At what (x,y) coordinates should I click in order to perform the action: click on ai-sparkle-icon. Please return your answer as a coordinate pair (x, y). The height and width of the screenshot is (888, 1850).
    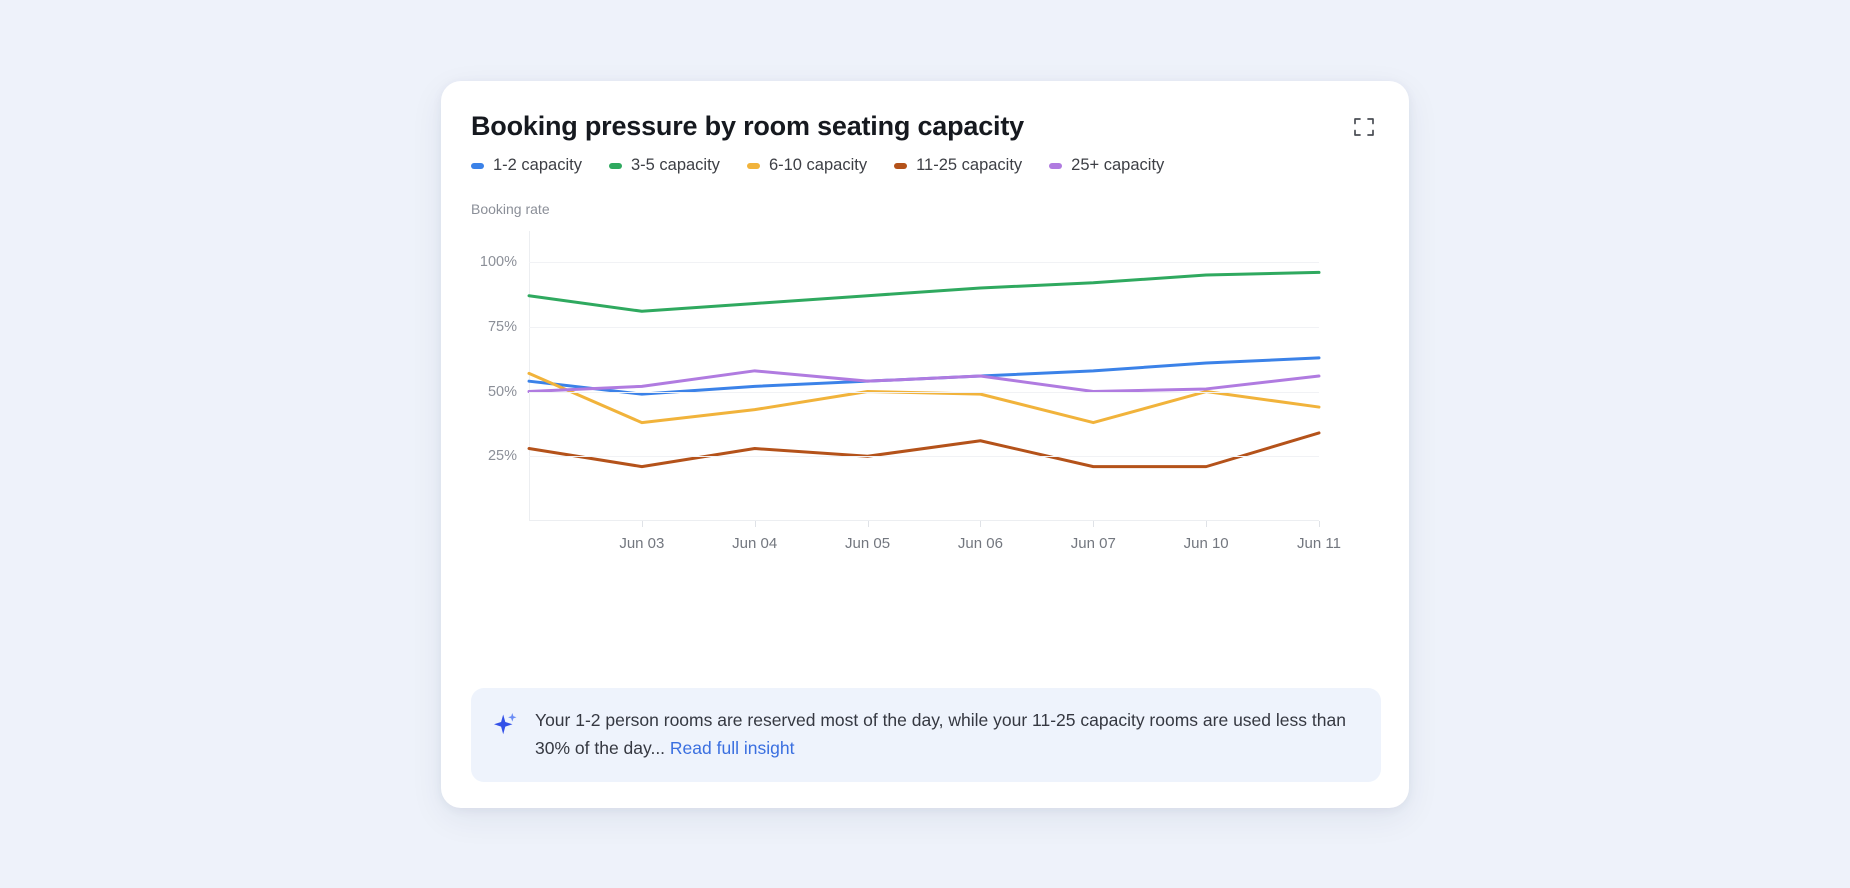
    Looking at the image, I should click on (506, 726).